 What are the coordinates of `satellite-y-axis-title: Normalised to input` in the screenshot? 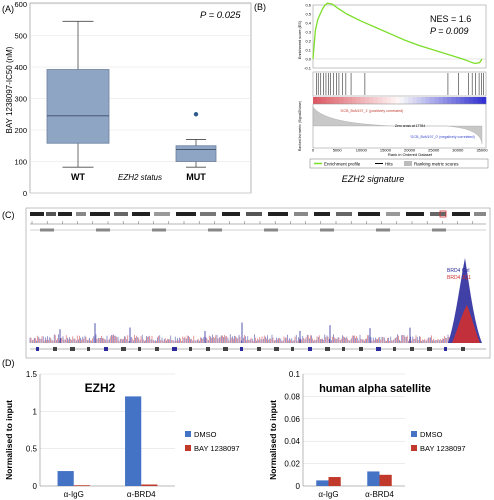 It's located at (273, 440).